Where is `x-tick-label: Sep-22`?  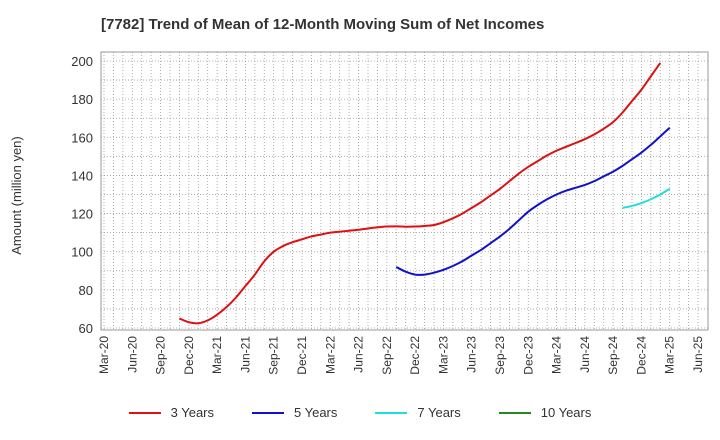
x-tick-label: Sep-22 is located at coordinates (387, 355).